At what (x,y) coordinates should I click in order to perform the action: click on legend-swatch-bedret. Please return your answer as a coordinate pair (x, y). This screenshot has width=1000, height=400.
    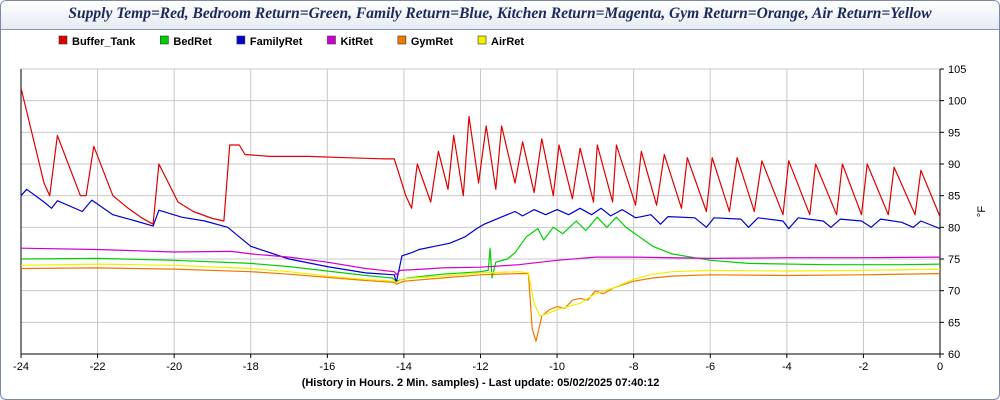
    Looking at the image, I should click on (164, 40).